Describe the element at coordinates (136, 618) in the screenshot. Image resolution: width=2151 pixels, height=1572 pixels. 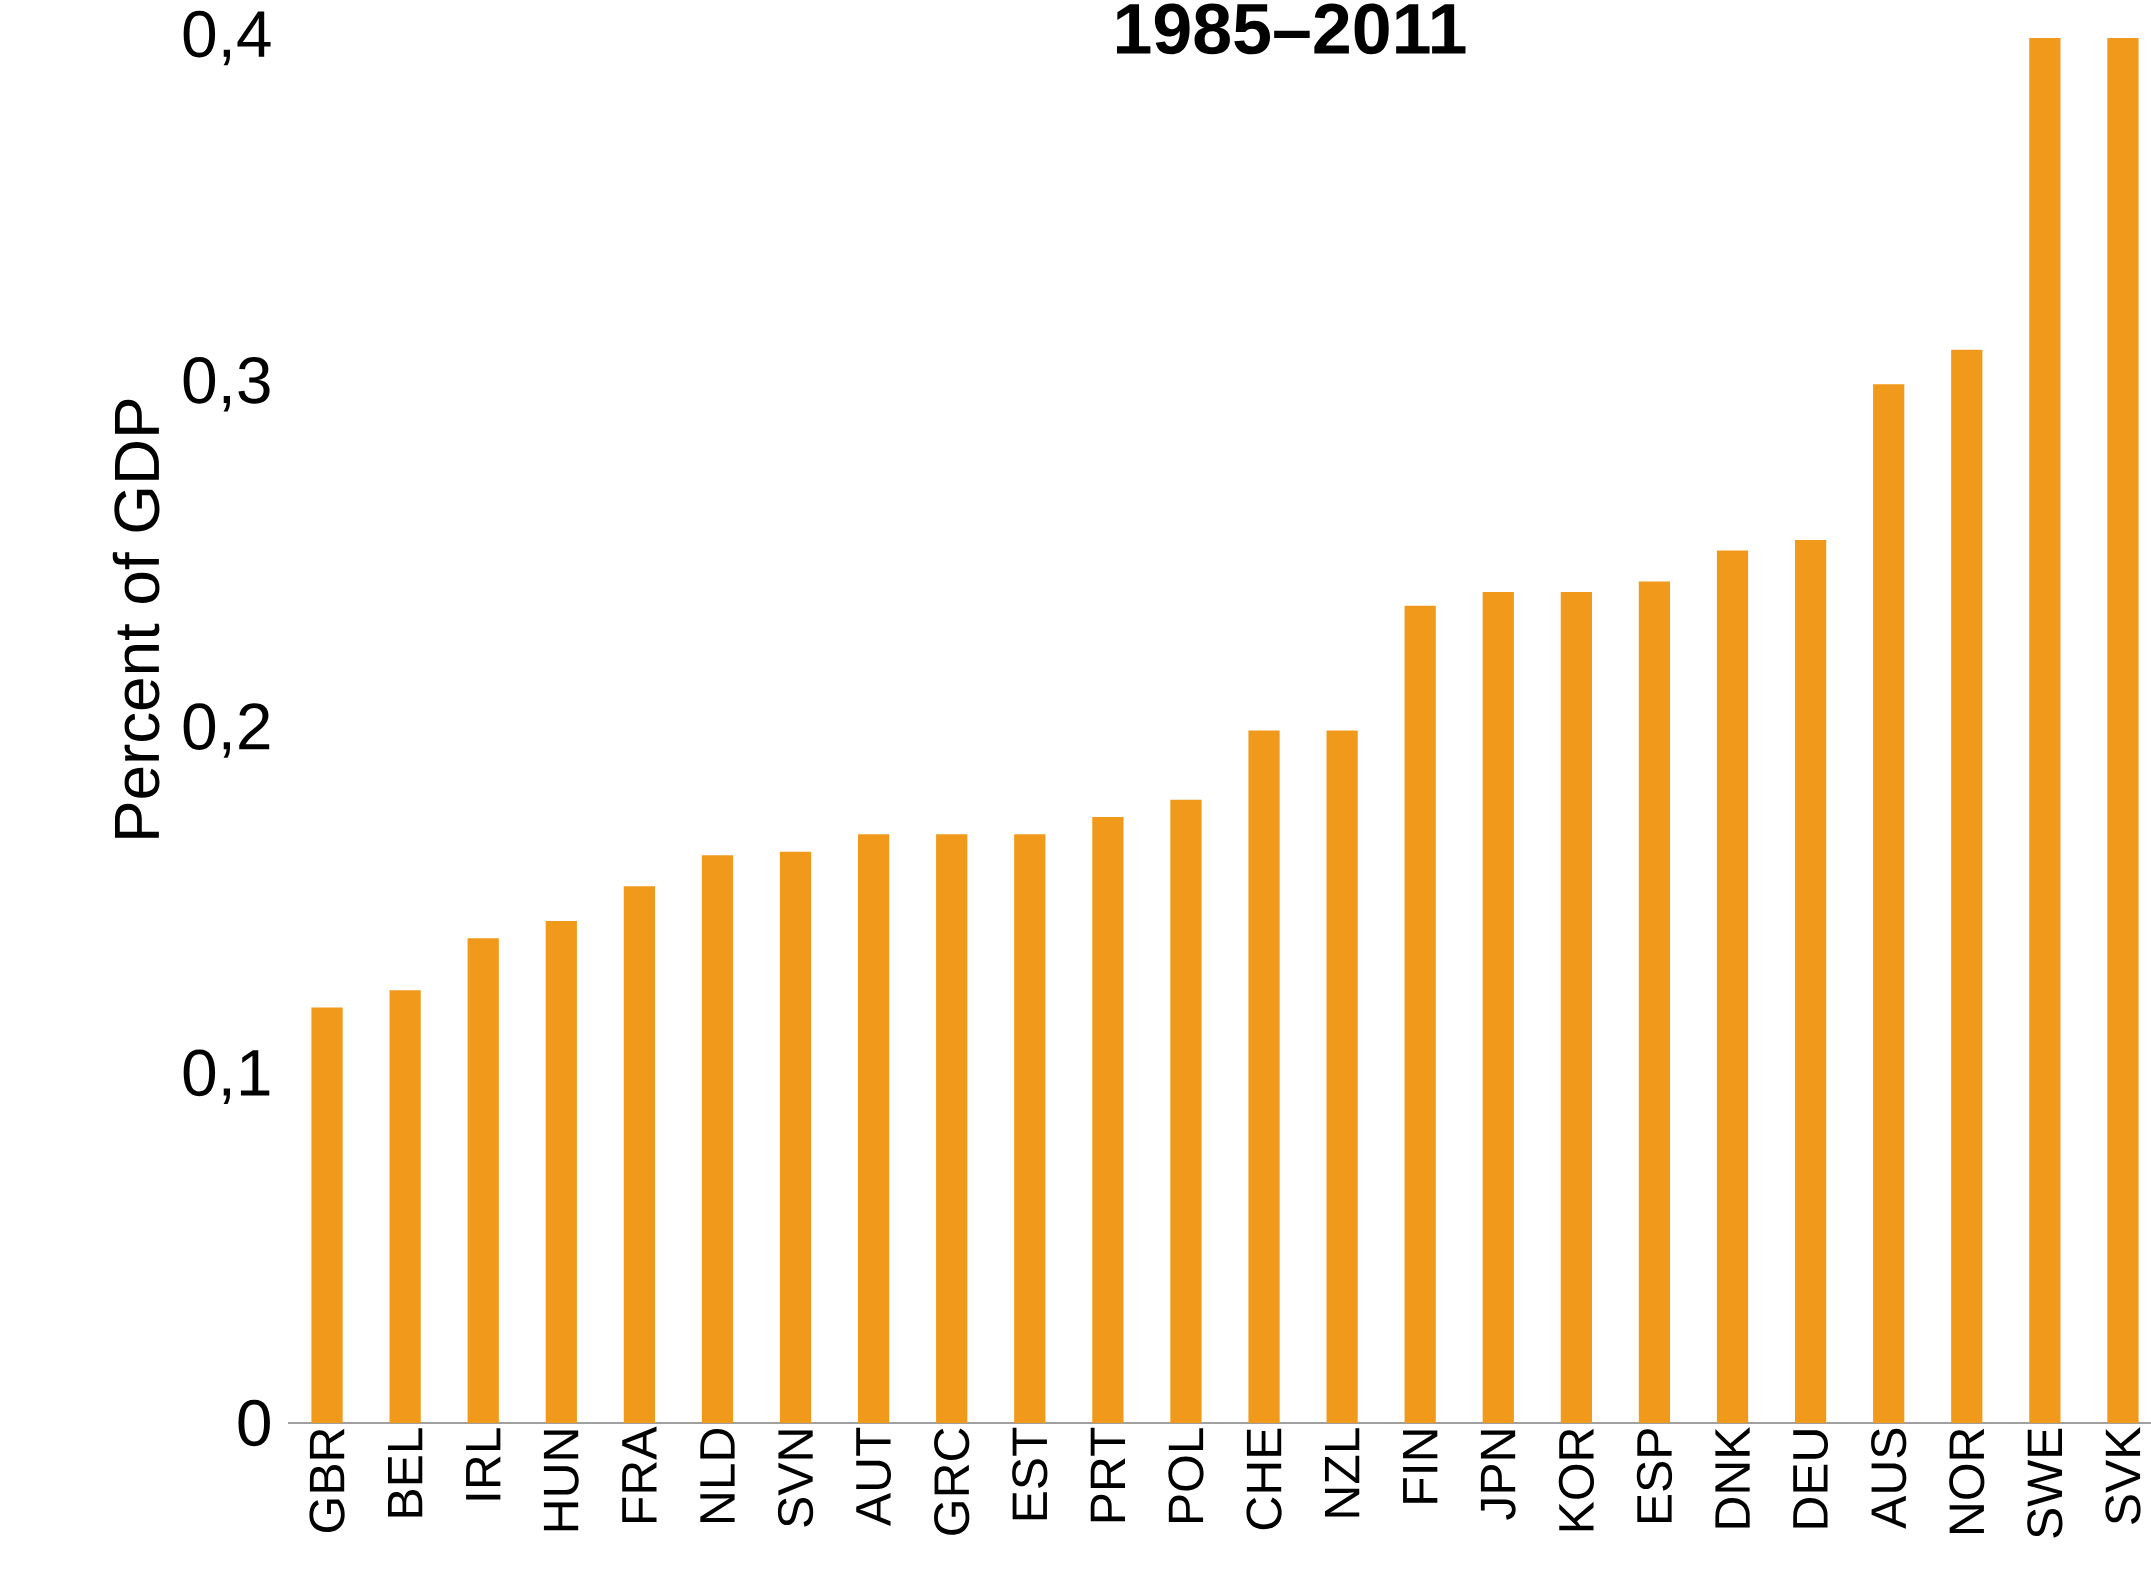
I see `y-axis-title: Percent of GDP` at that location.